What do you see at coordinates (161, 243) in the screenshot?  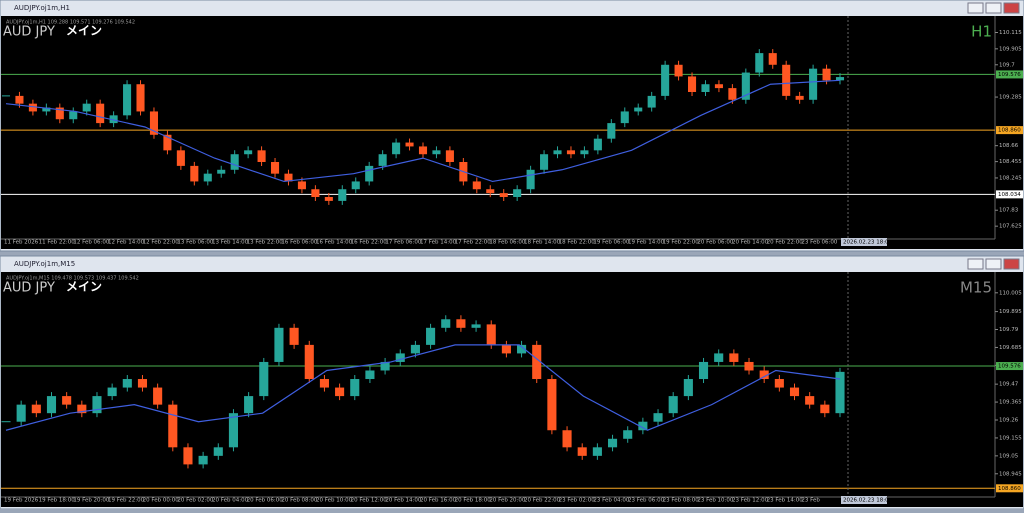 I see `x-tick-label: 12 Feb 22:00` at bounding box center [161, 243].